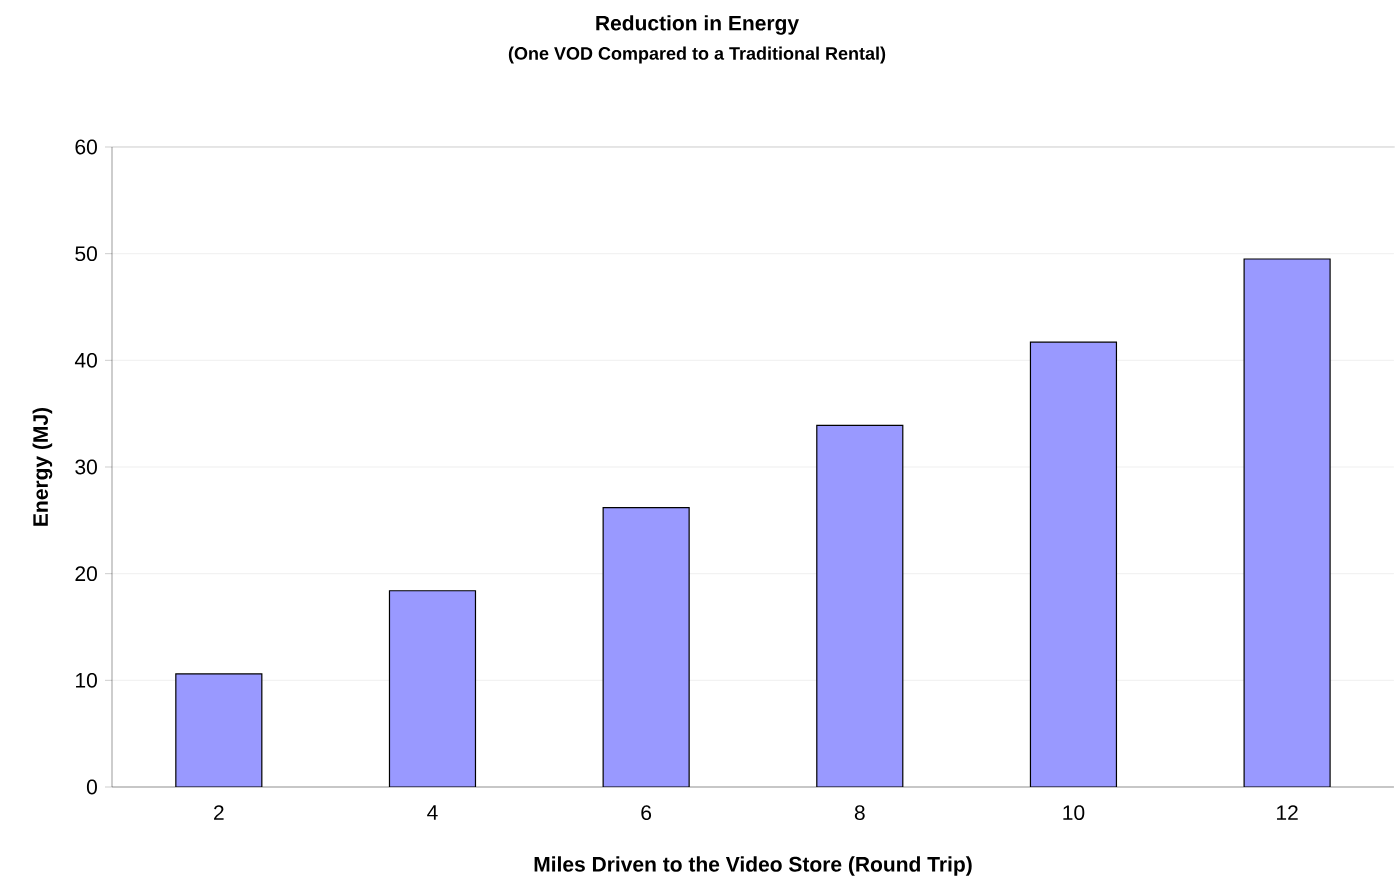 The height and width of the screenshot is (892, 1395). Describe the element at coordinates (1074, 813) in the screenshot. I see `x-tick-label: 10` at that location.